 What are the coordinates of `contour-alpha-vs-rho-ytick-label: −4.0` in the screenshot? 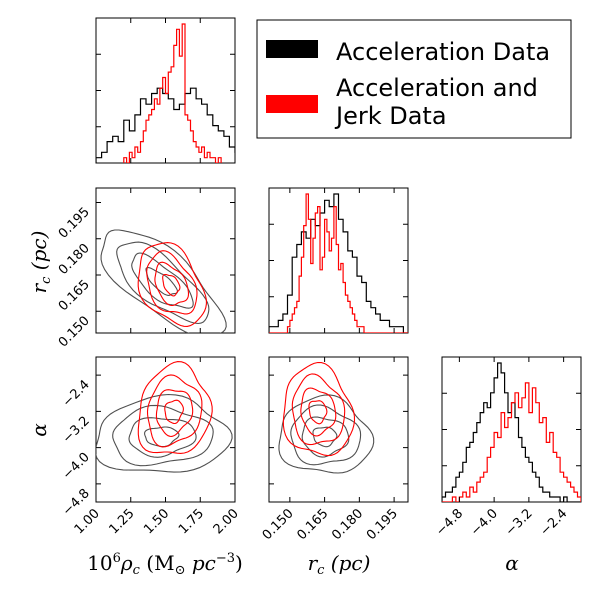 It's located at (76, 466).